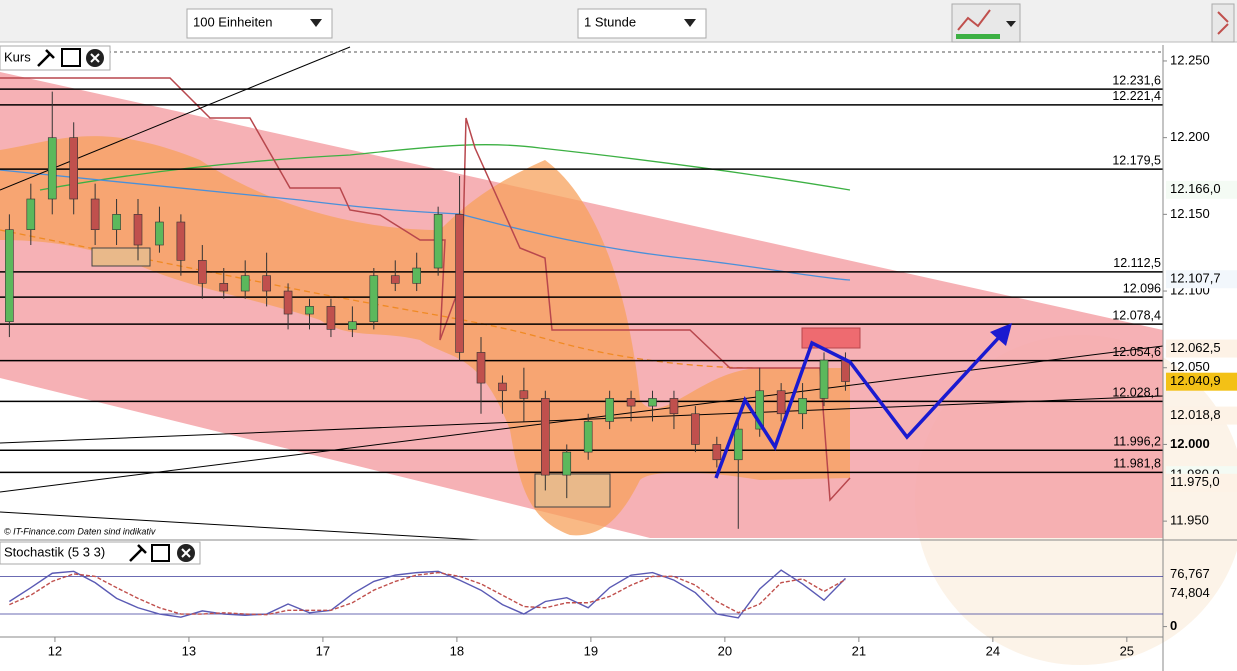 The height and width of the screenshot is (671, 1237). Describe the element at coordinates (859, 405) in the screenshot. I see `forecast-arrow` at that location.